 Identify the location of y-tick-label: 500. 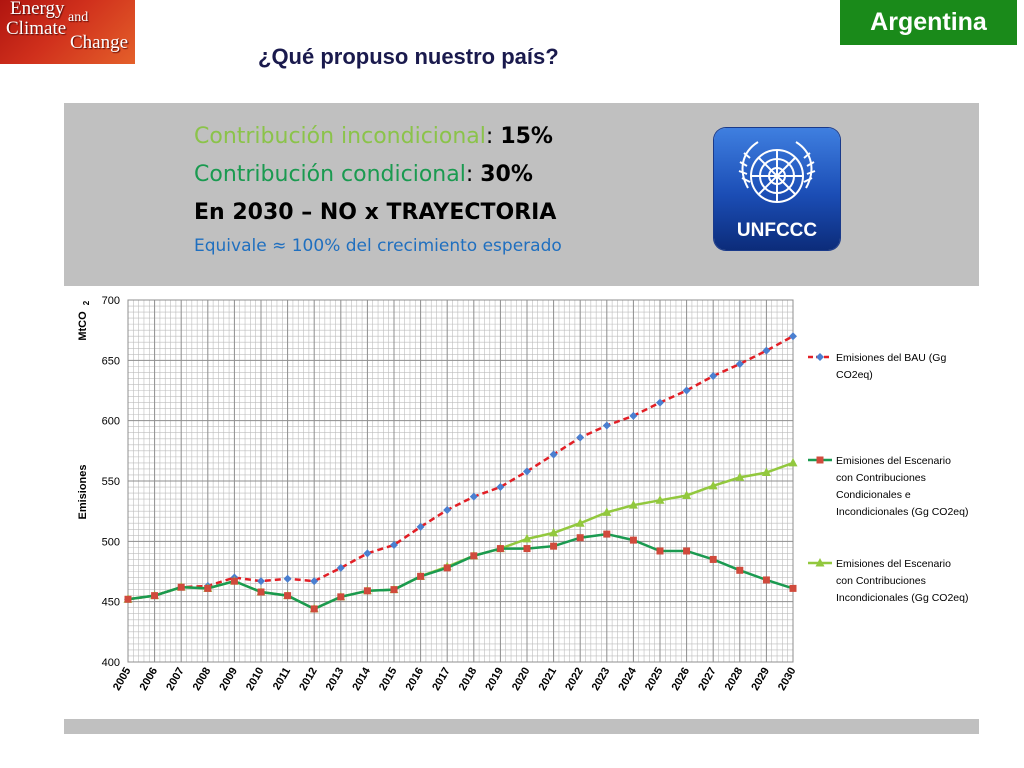
(111, 542).